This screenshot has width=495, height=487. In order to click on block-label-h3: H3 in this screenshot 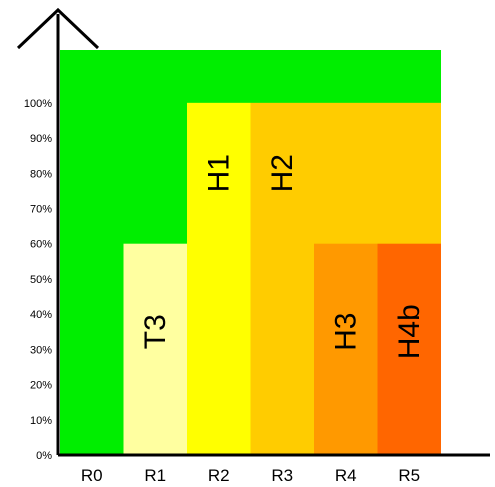, I will do `click(345, 332)`.